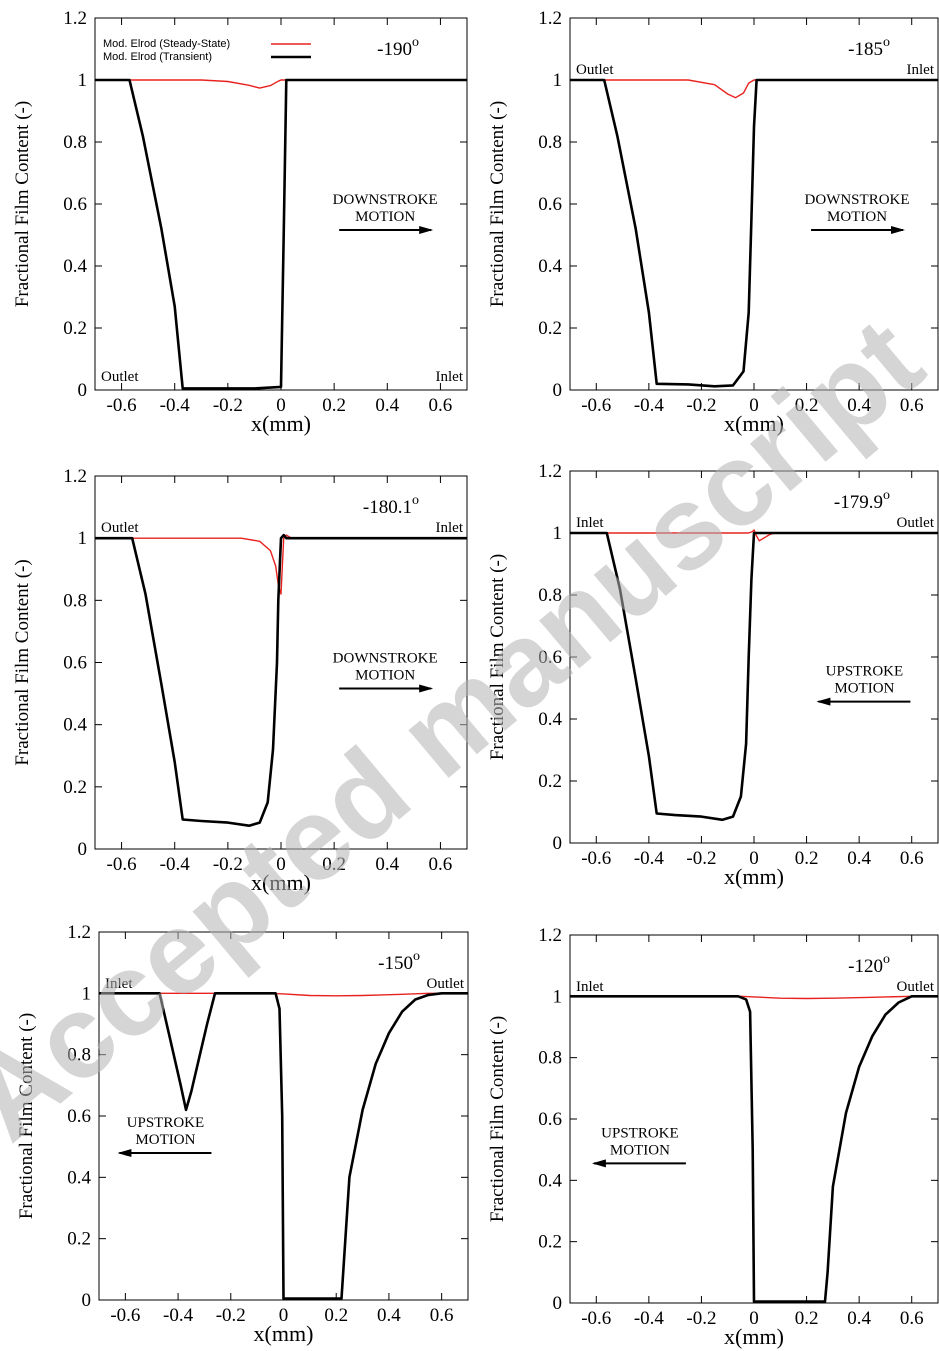  Describe the element at coordinates (858, 502) in the screenshot. I see `angle-value: -179.9` at that location.